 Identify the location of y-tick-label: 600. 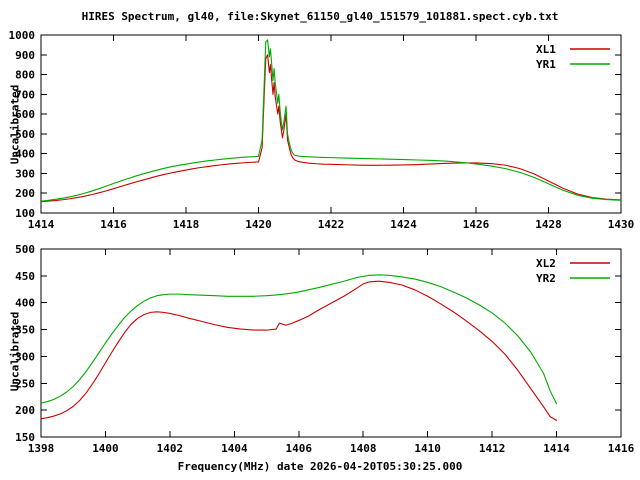
(25, 114).